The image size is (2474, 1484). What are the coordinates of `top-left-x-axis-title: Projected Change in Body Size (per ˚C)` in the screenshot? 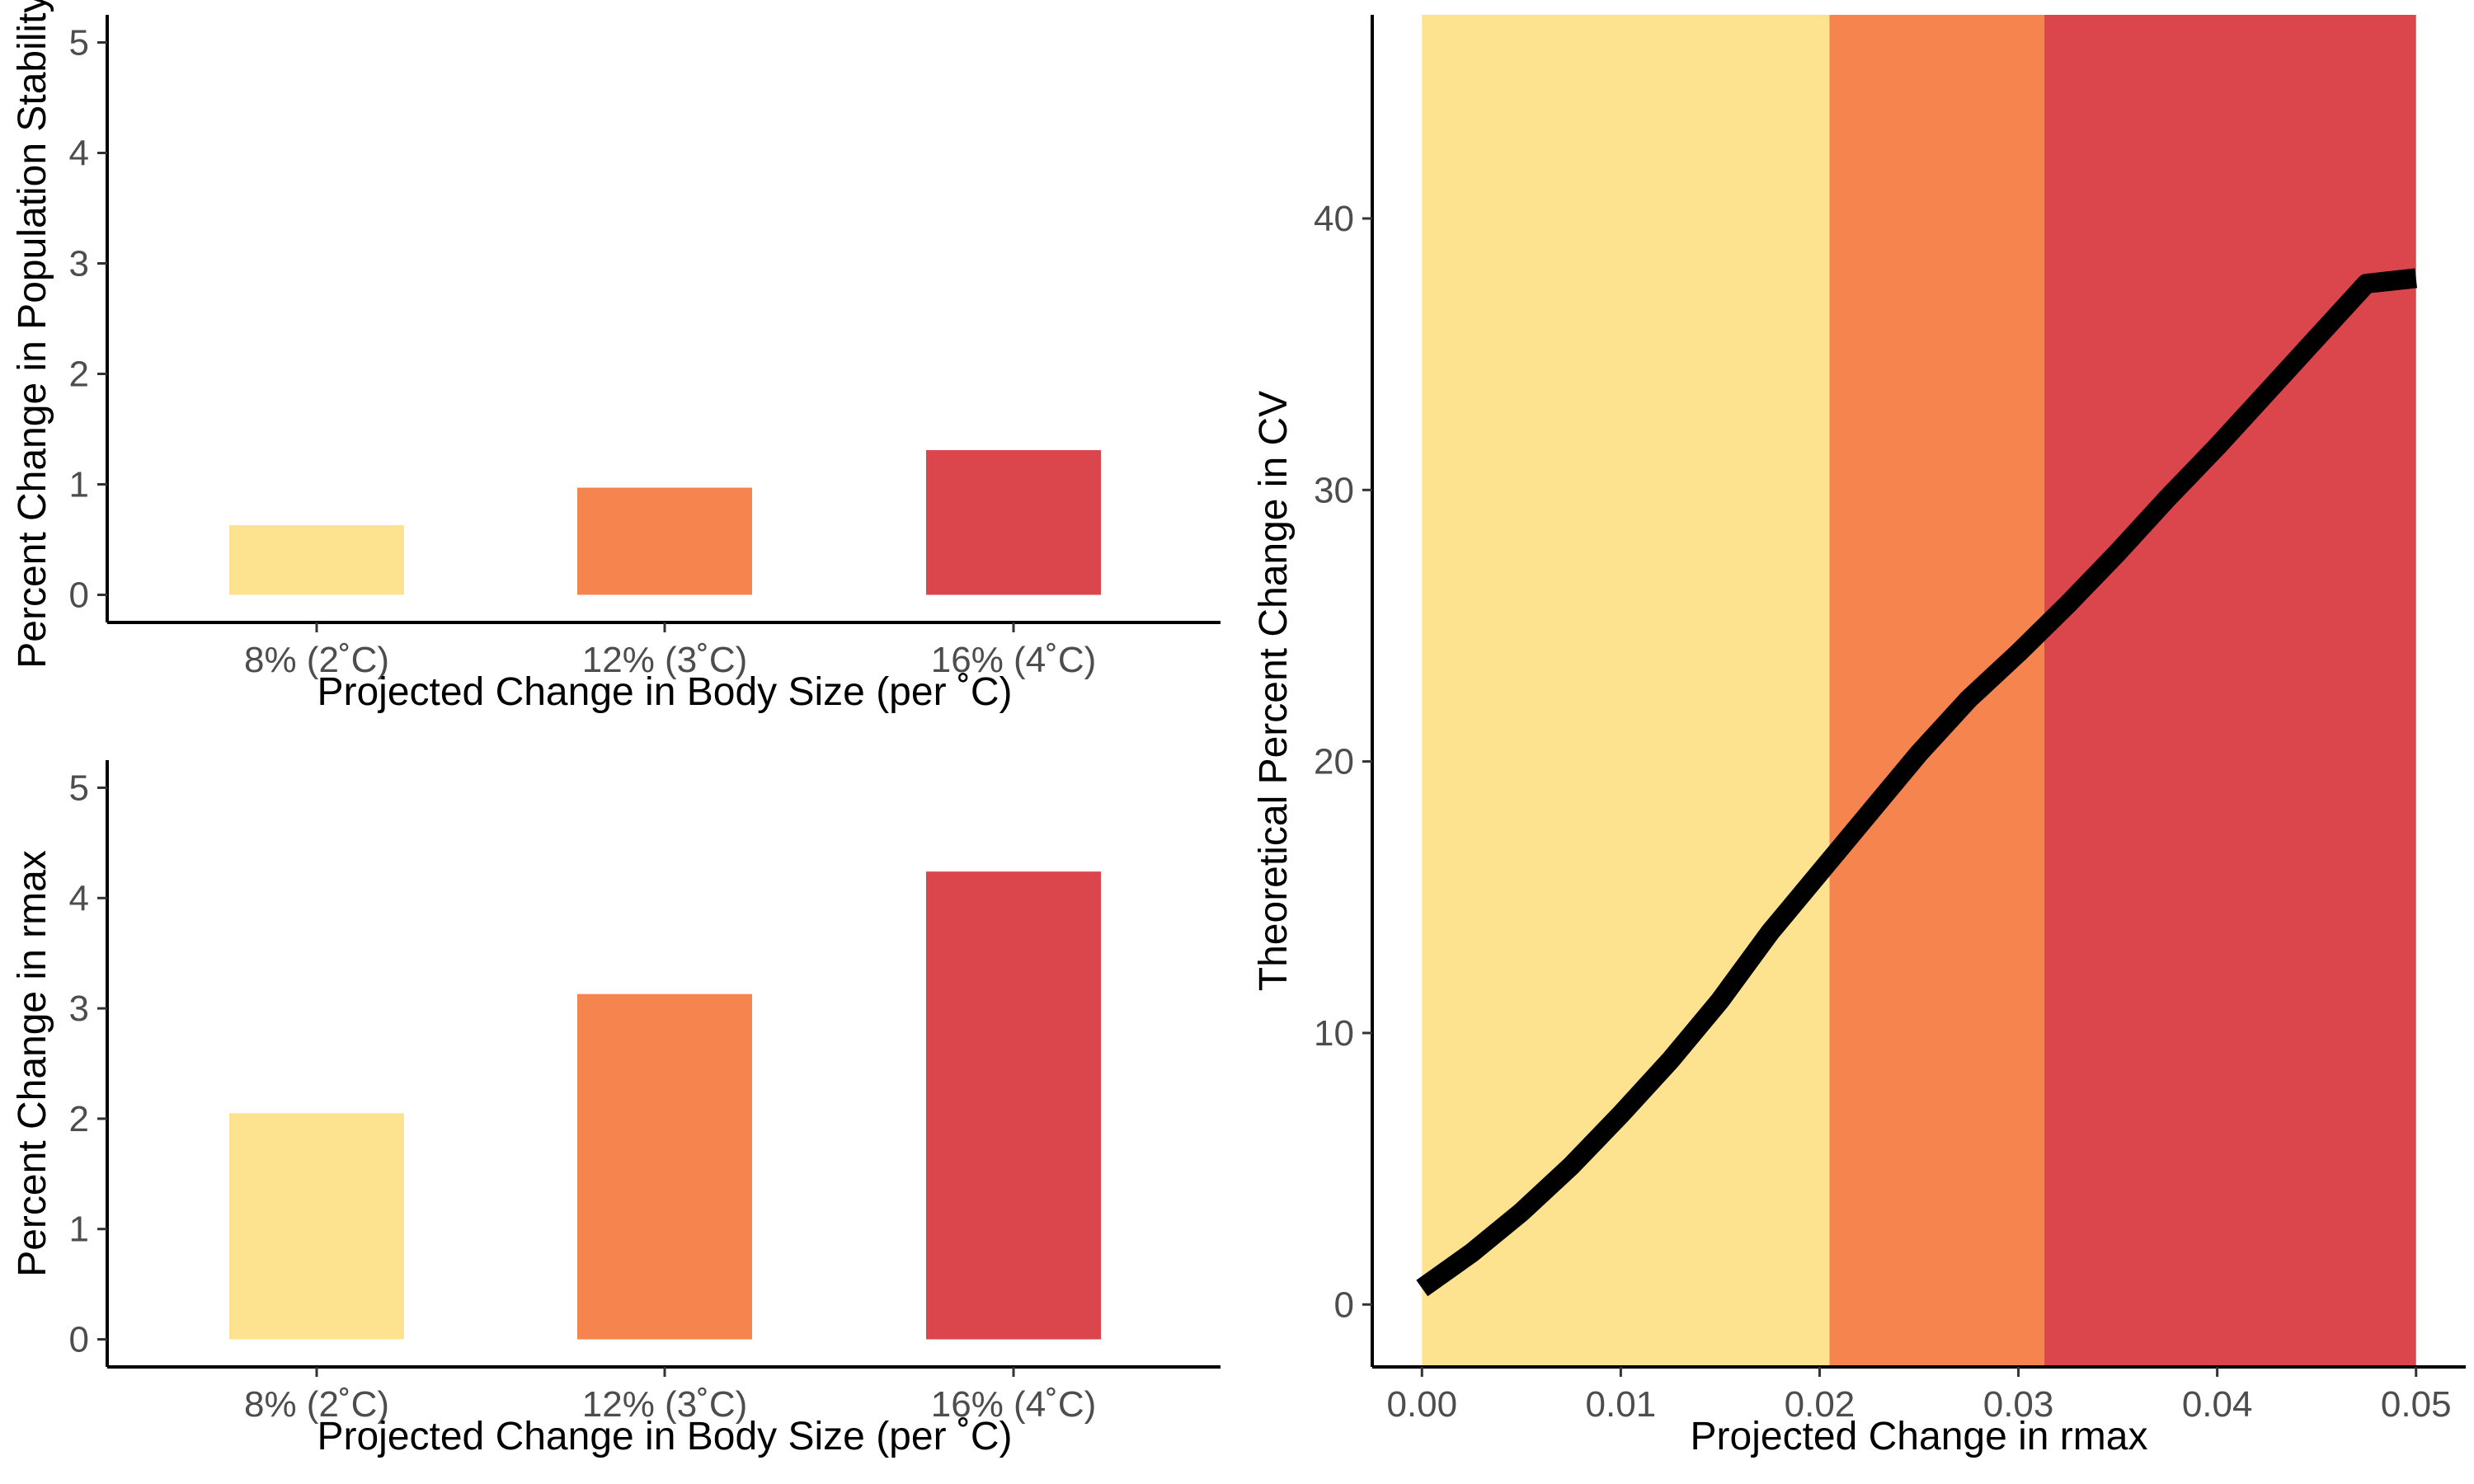 It's located at (664, 692).